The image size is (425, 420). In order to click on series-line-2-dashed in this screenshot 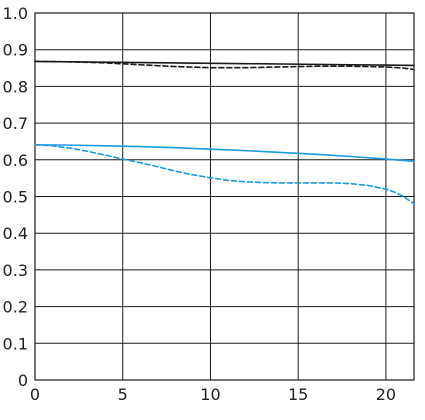, I will do `click(224, 65)`.